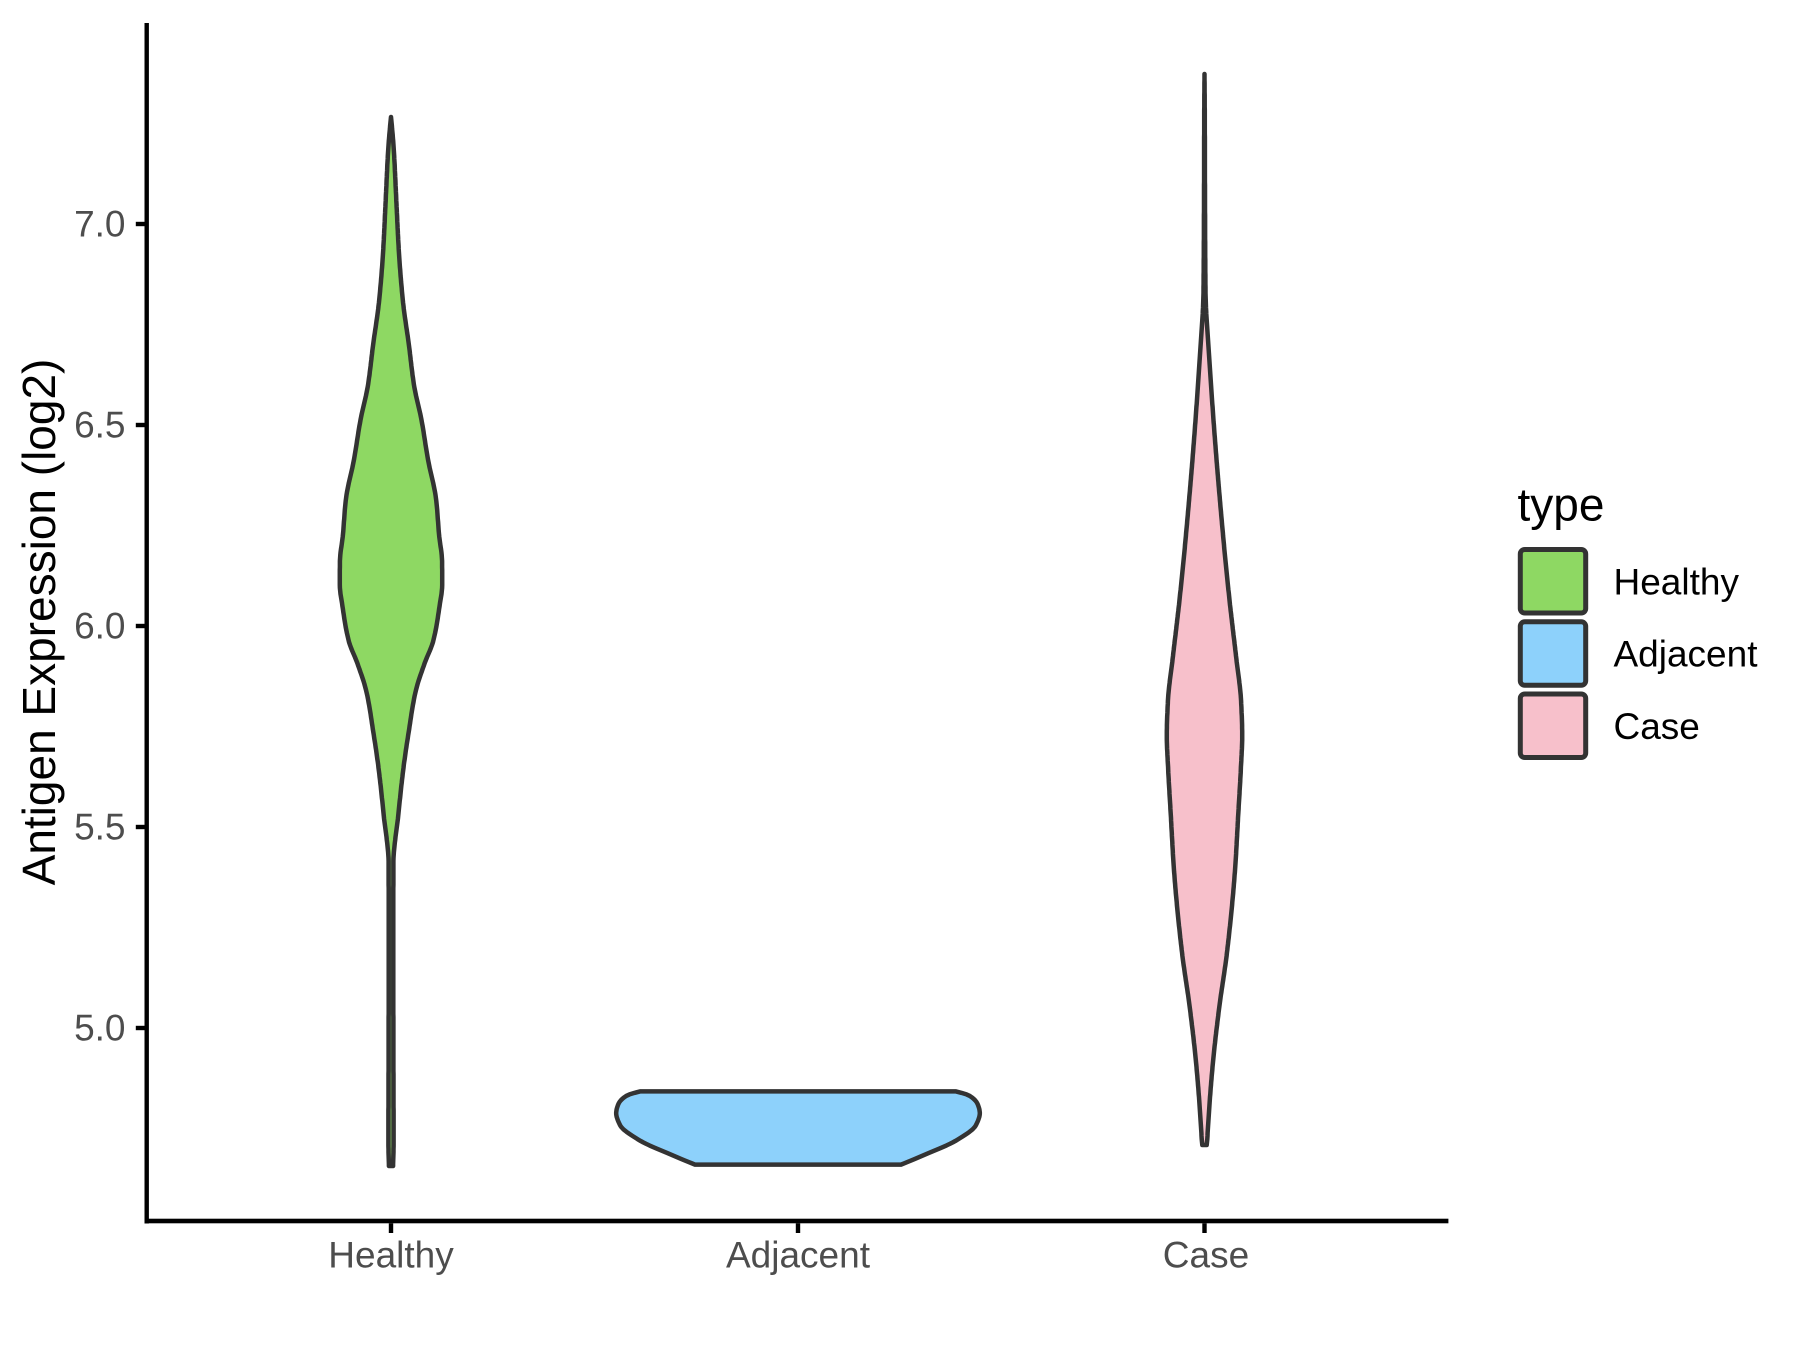 The width and height of the screenshot is (1800, 1350). Describe the element at coordinates (99, 626) in the screenshot. I see `svg-text: 6.0` at that location.